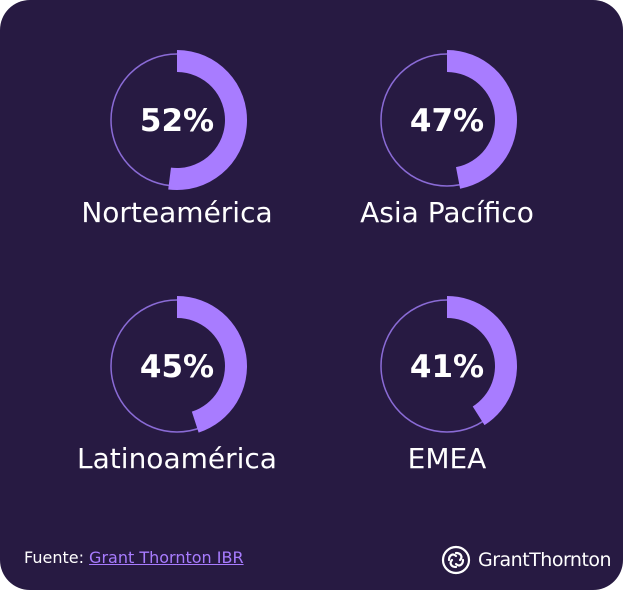  Describe the element at coordinates (177, 212) in the screenshot. I see `region-label: Norteamérica` at that location.